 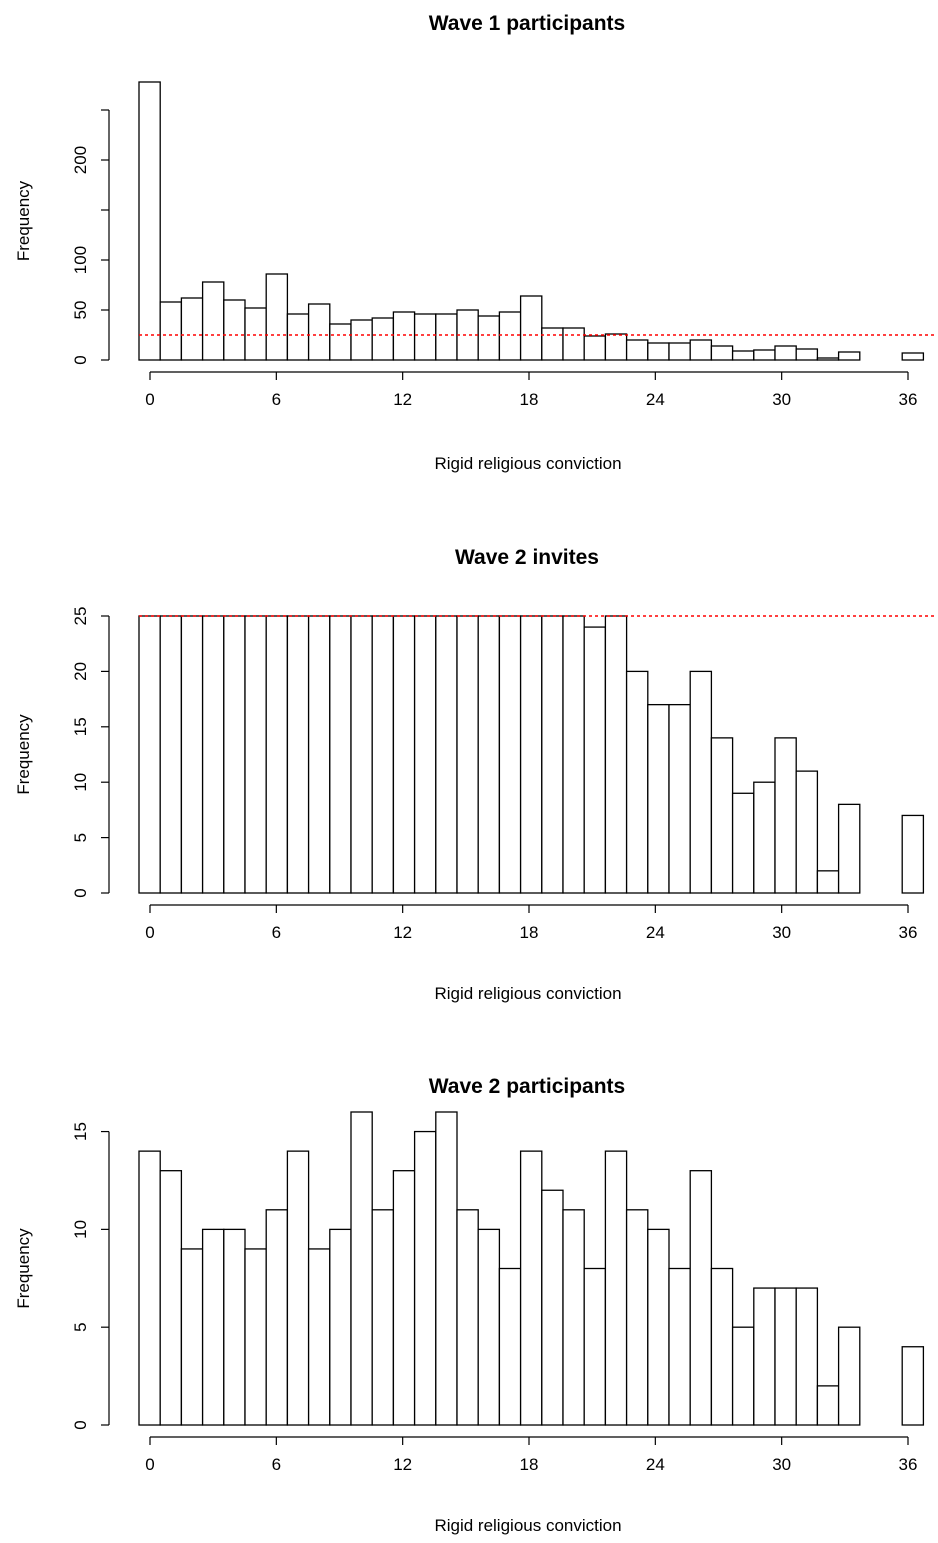 I want to click on y-tick-label: 50, so click(x=80, y=310).